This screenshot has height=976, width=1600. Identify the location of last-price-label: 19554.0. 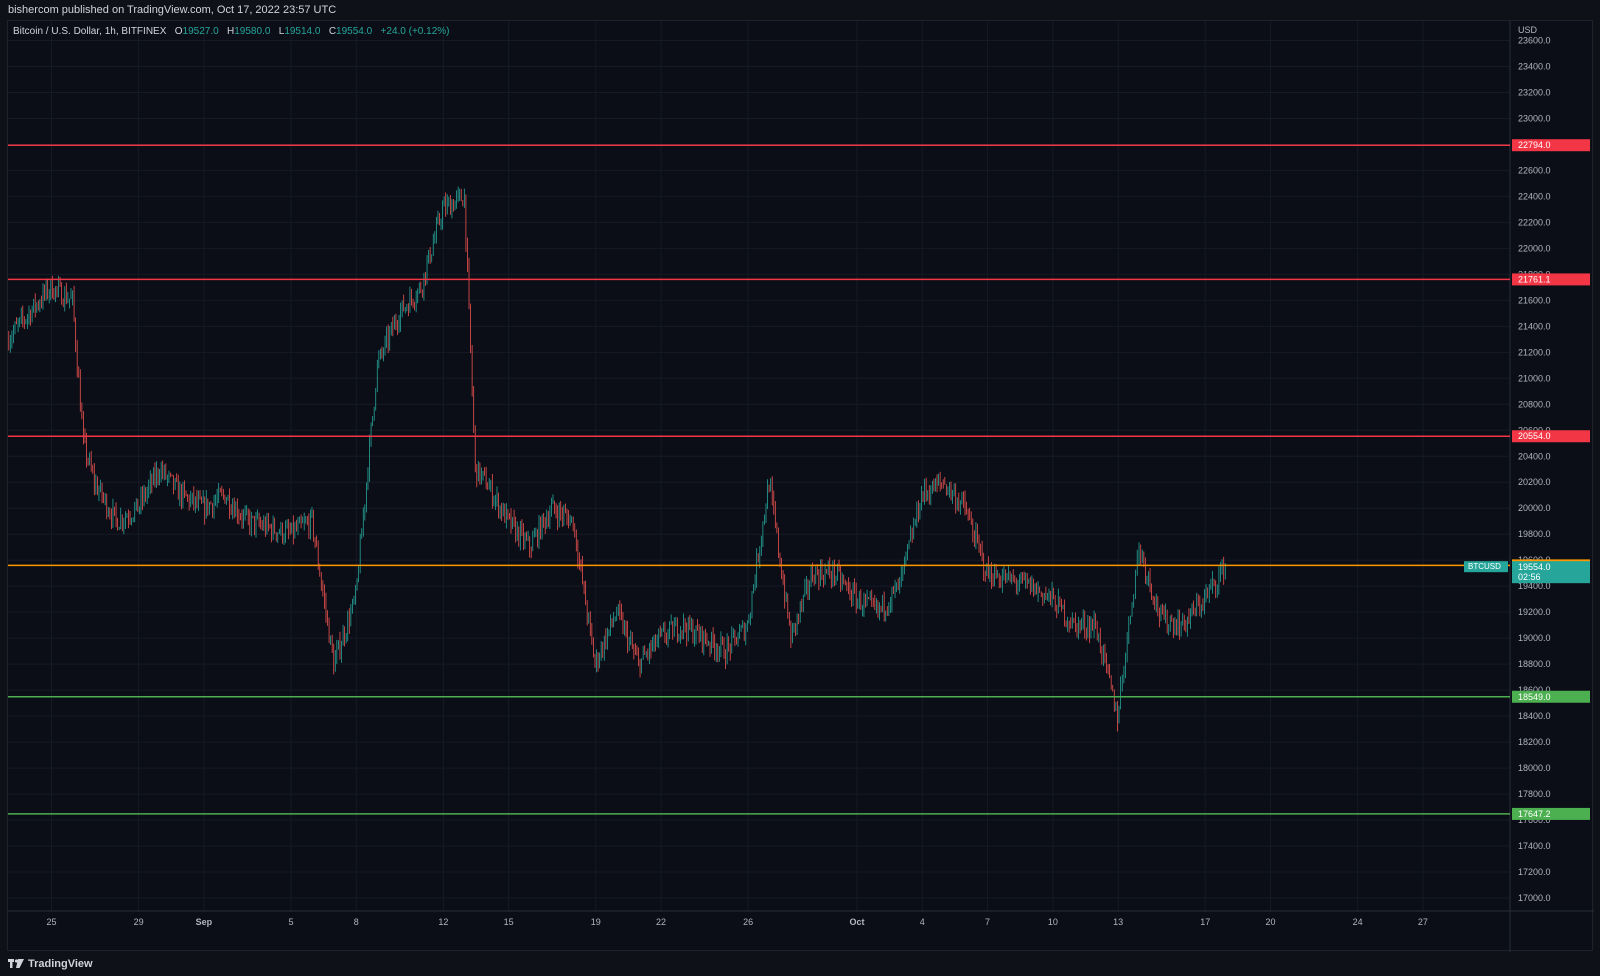
(1534, 567).